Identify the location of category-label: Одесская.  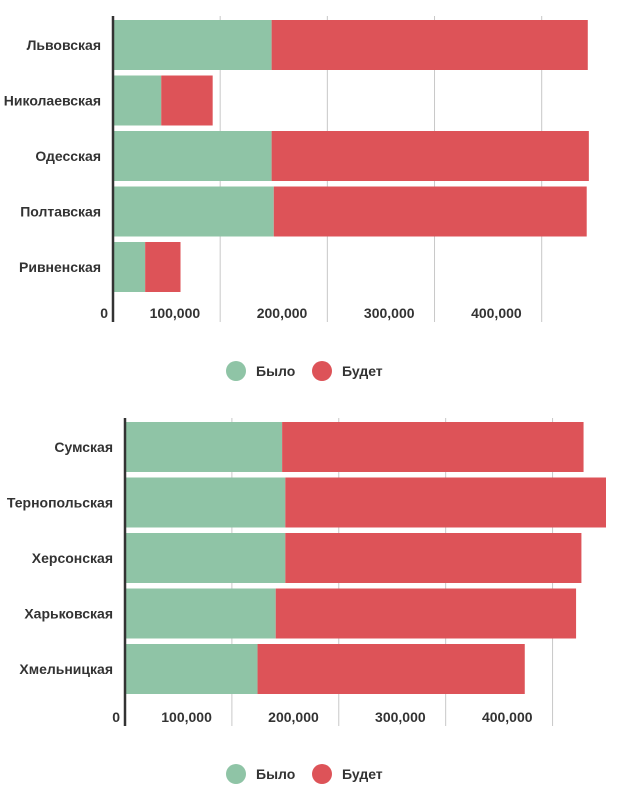
(68, 156).